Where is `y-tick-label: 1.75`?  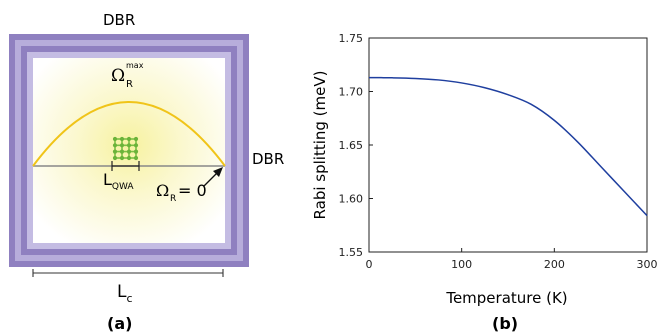
y-tick-label: 1.75 is located at coordinates (351, 38).